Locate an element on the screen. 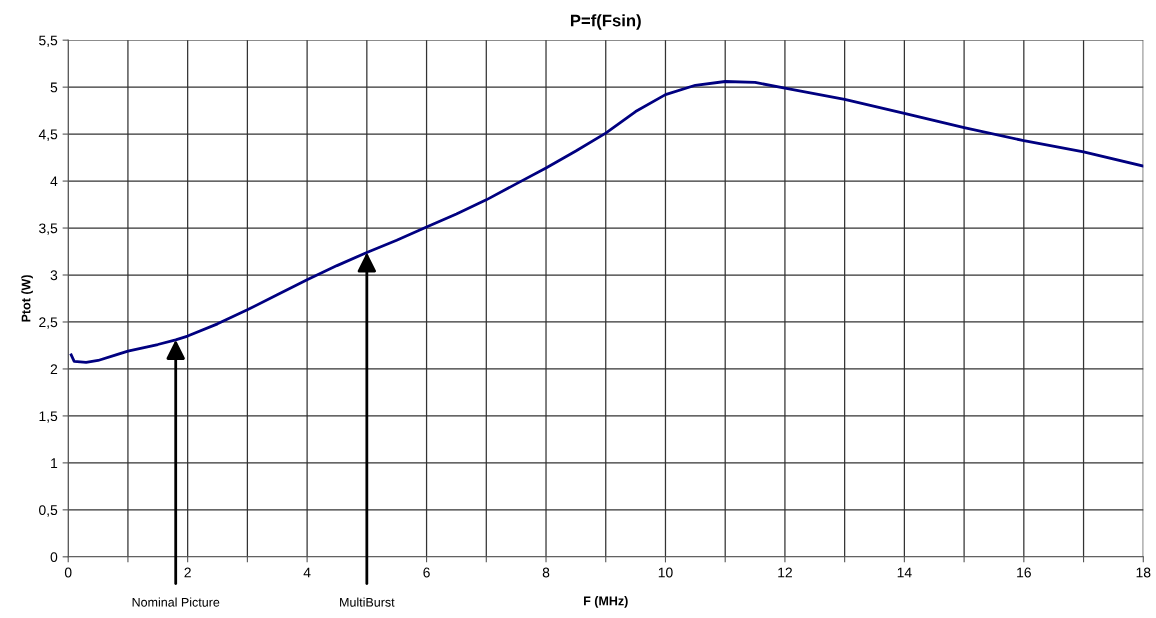 Image resolution: width=1156 pixels, height=618 pixels. x-tick-label: 4 is located at coordinates (307, 572).